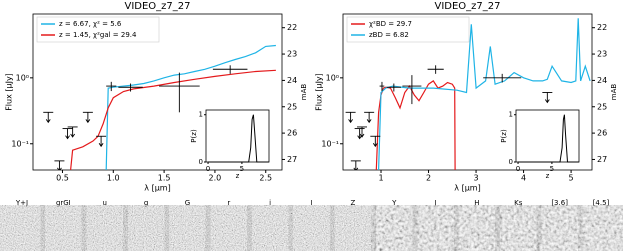 The width and height of the screenshot is (623, 251). Describe the element at coordinates (476, 203) in the screenshot. I see `cutout-label: H` at that location.